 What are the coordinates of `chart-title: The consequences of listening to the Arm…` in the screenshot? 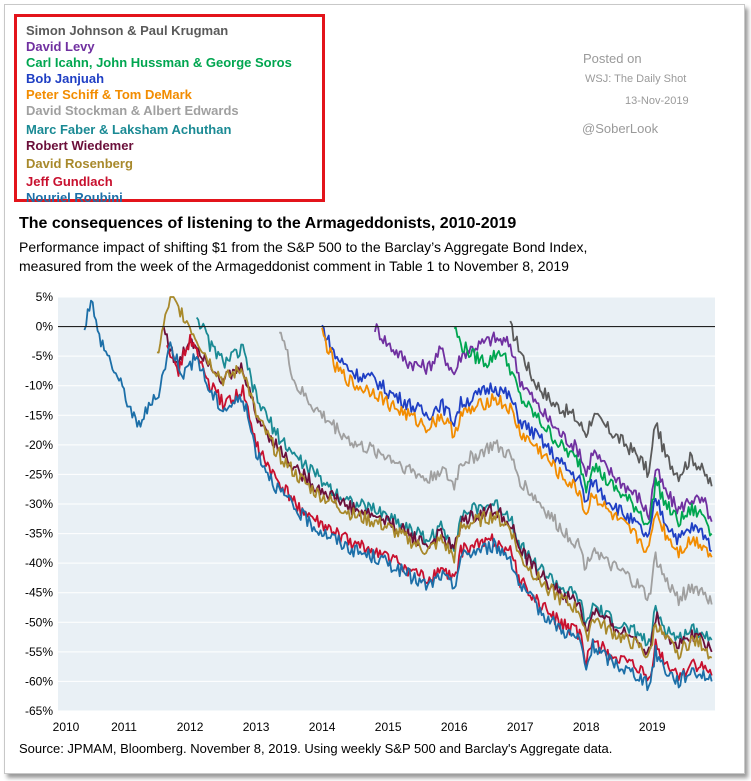 It's located at (268, 223).